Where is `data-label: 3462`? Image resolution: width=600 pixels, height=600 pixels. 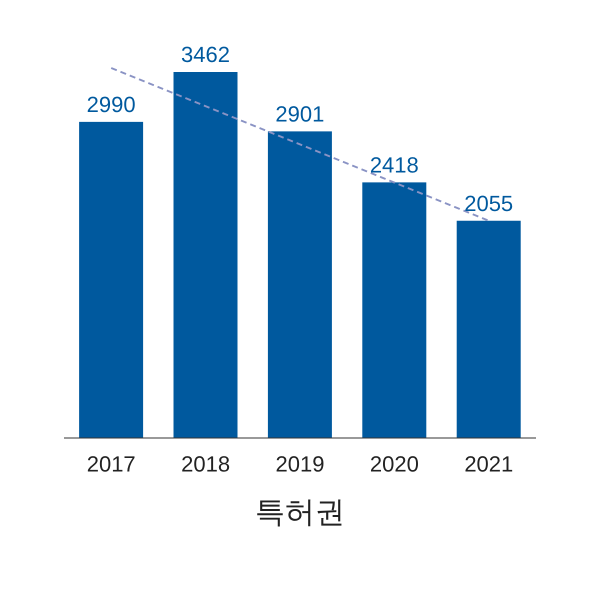 data-label: 3462 is located at coordinates (205, 55).